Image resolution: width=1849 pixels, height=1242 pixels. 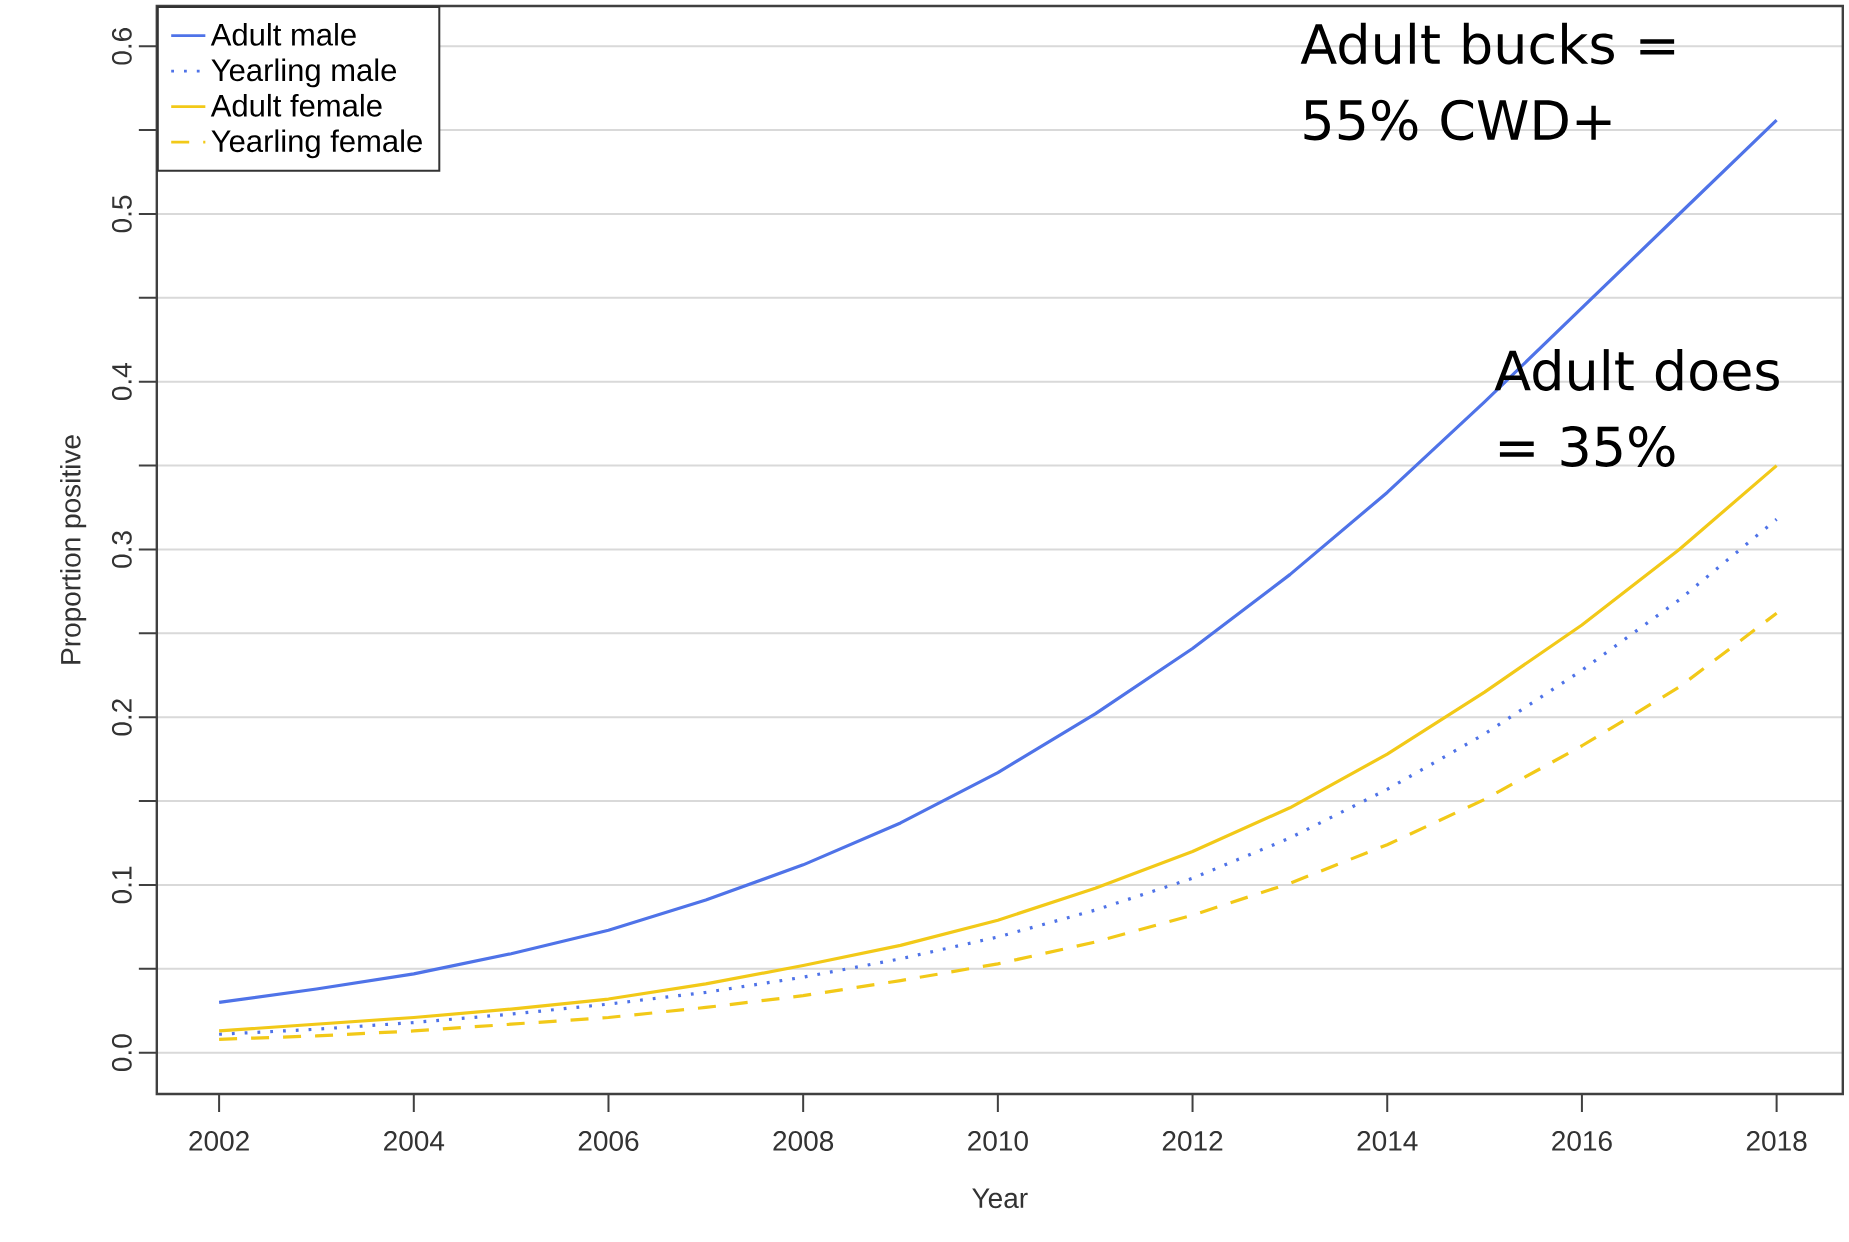 I want to click on legend-label: Adult female, so click(x=296, y=105).